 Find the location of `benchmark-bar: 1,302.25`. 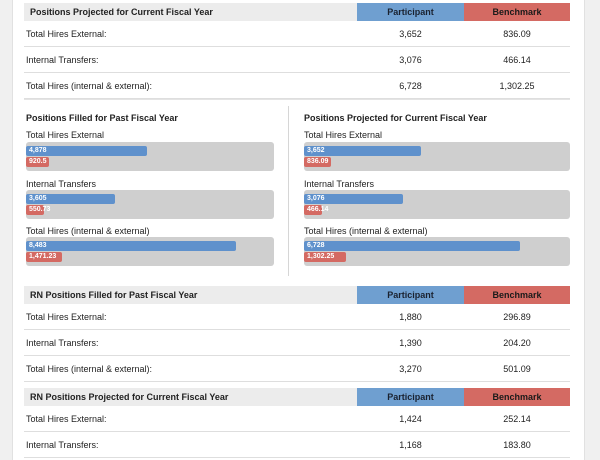

benchmark-bar: 1,302.25 is located at coordinates (325, 257).